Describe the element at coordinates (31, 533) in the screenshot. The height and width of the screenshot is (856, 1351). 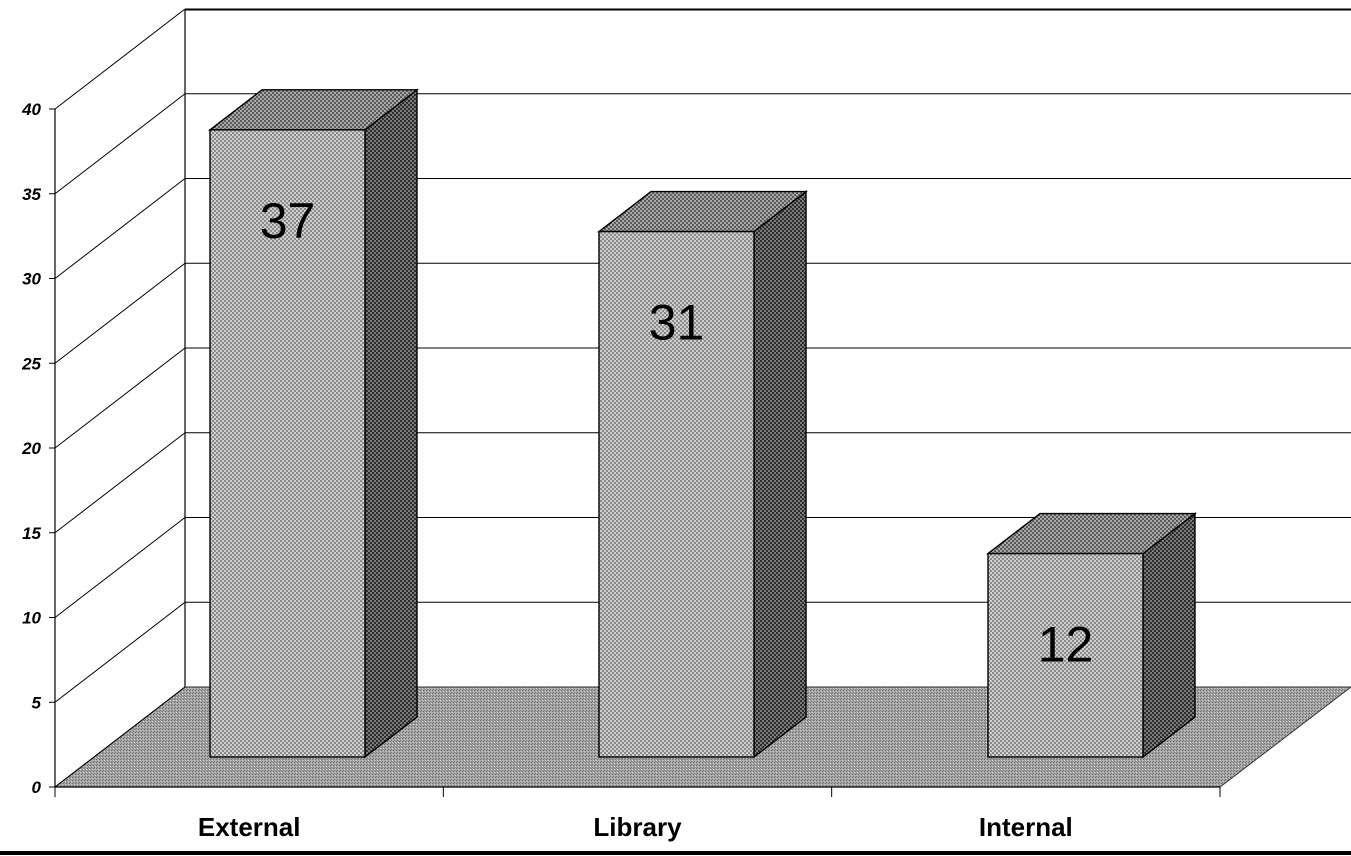
I see `y-tick-label: 15` at that location.